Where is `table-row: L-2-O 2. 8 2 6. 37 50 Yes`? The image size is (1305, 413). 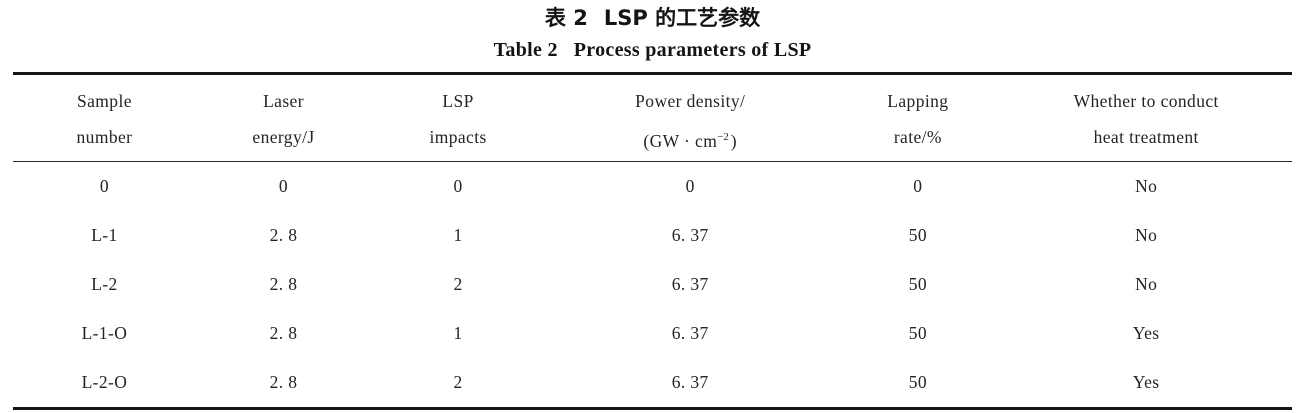
table-row: L-2-O 2. 8 2 6. 37 50 Yes is located at coordinates (652, 383).